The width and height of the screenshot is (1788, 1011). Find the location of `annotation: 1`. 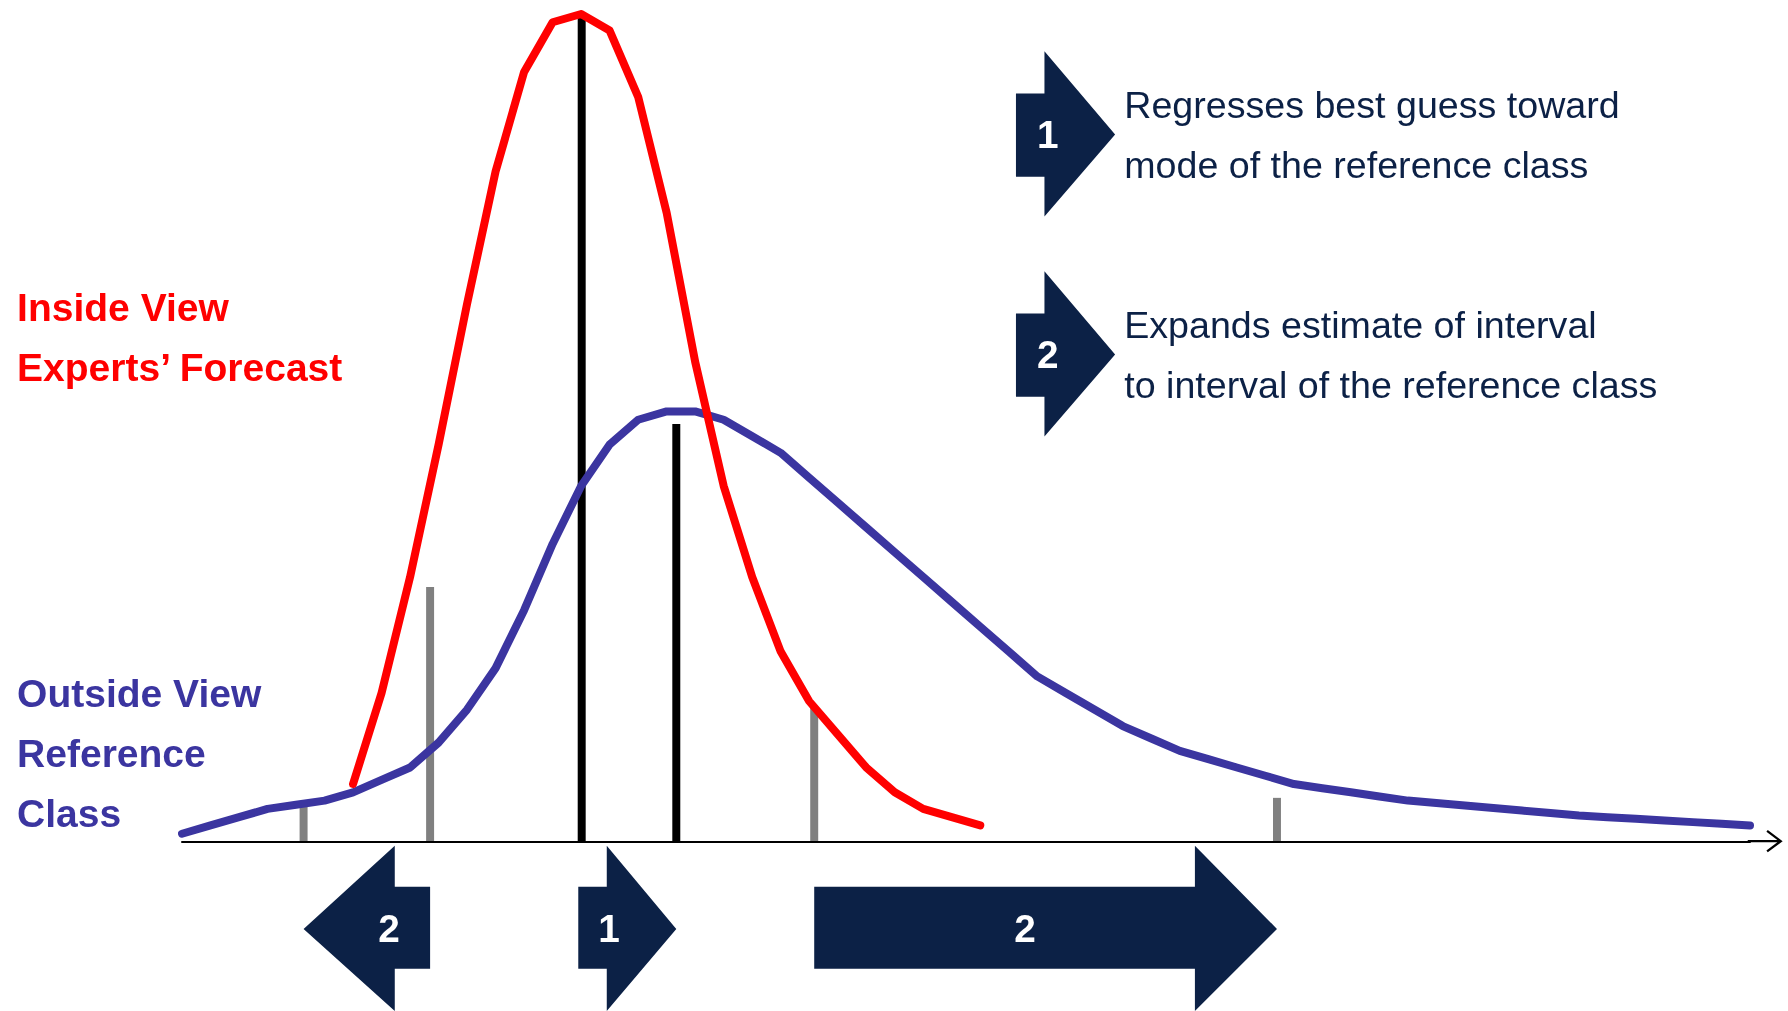

annotation: 1 is located at coordinates (1048, 134).